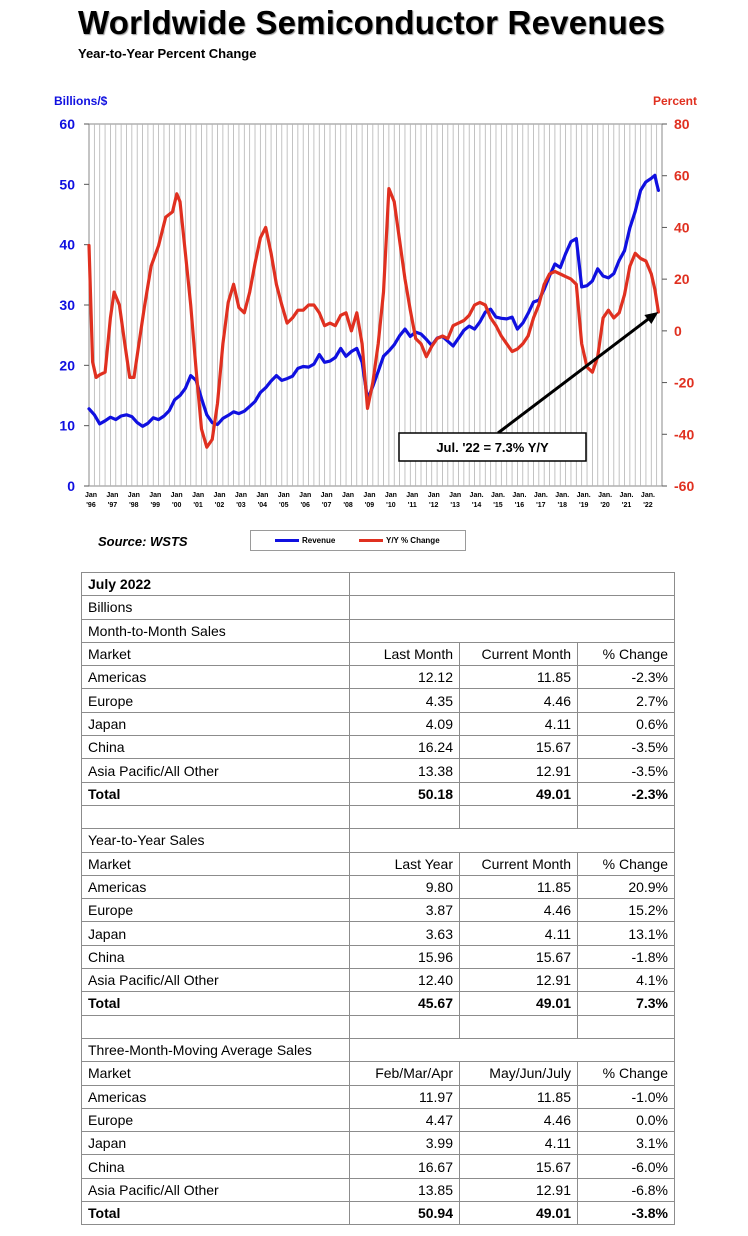 This screenshot has width=748, height=1236. What do you see at coordinates (518, 980) in the screenshot?
I see `table-cell: 12.91` at bounding box center [518, 980].